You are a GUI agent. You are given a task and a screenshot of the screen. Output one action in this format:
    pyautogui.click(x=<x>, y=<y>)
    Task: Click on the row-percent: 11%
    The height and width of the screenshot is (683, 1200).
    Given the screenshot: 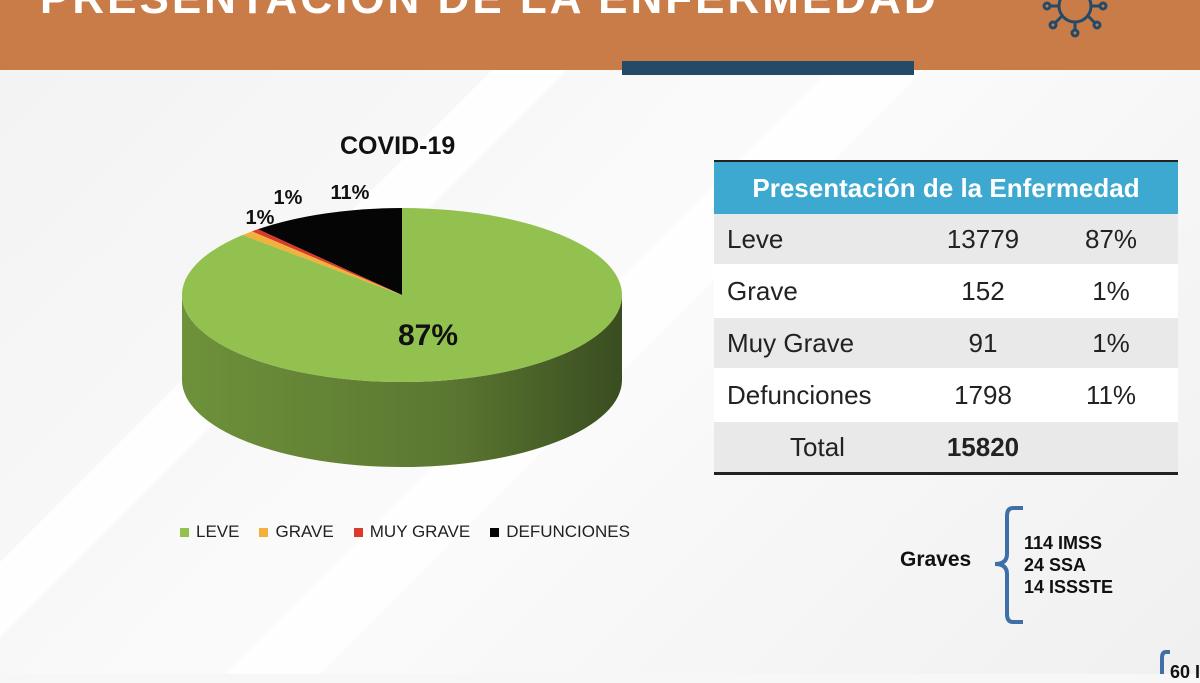 What is the action you would take?
    pyautogui.click(x=1111, y=395)
    